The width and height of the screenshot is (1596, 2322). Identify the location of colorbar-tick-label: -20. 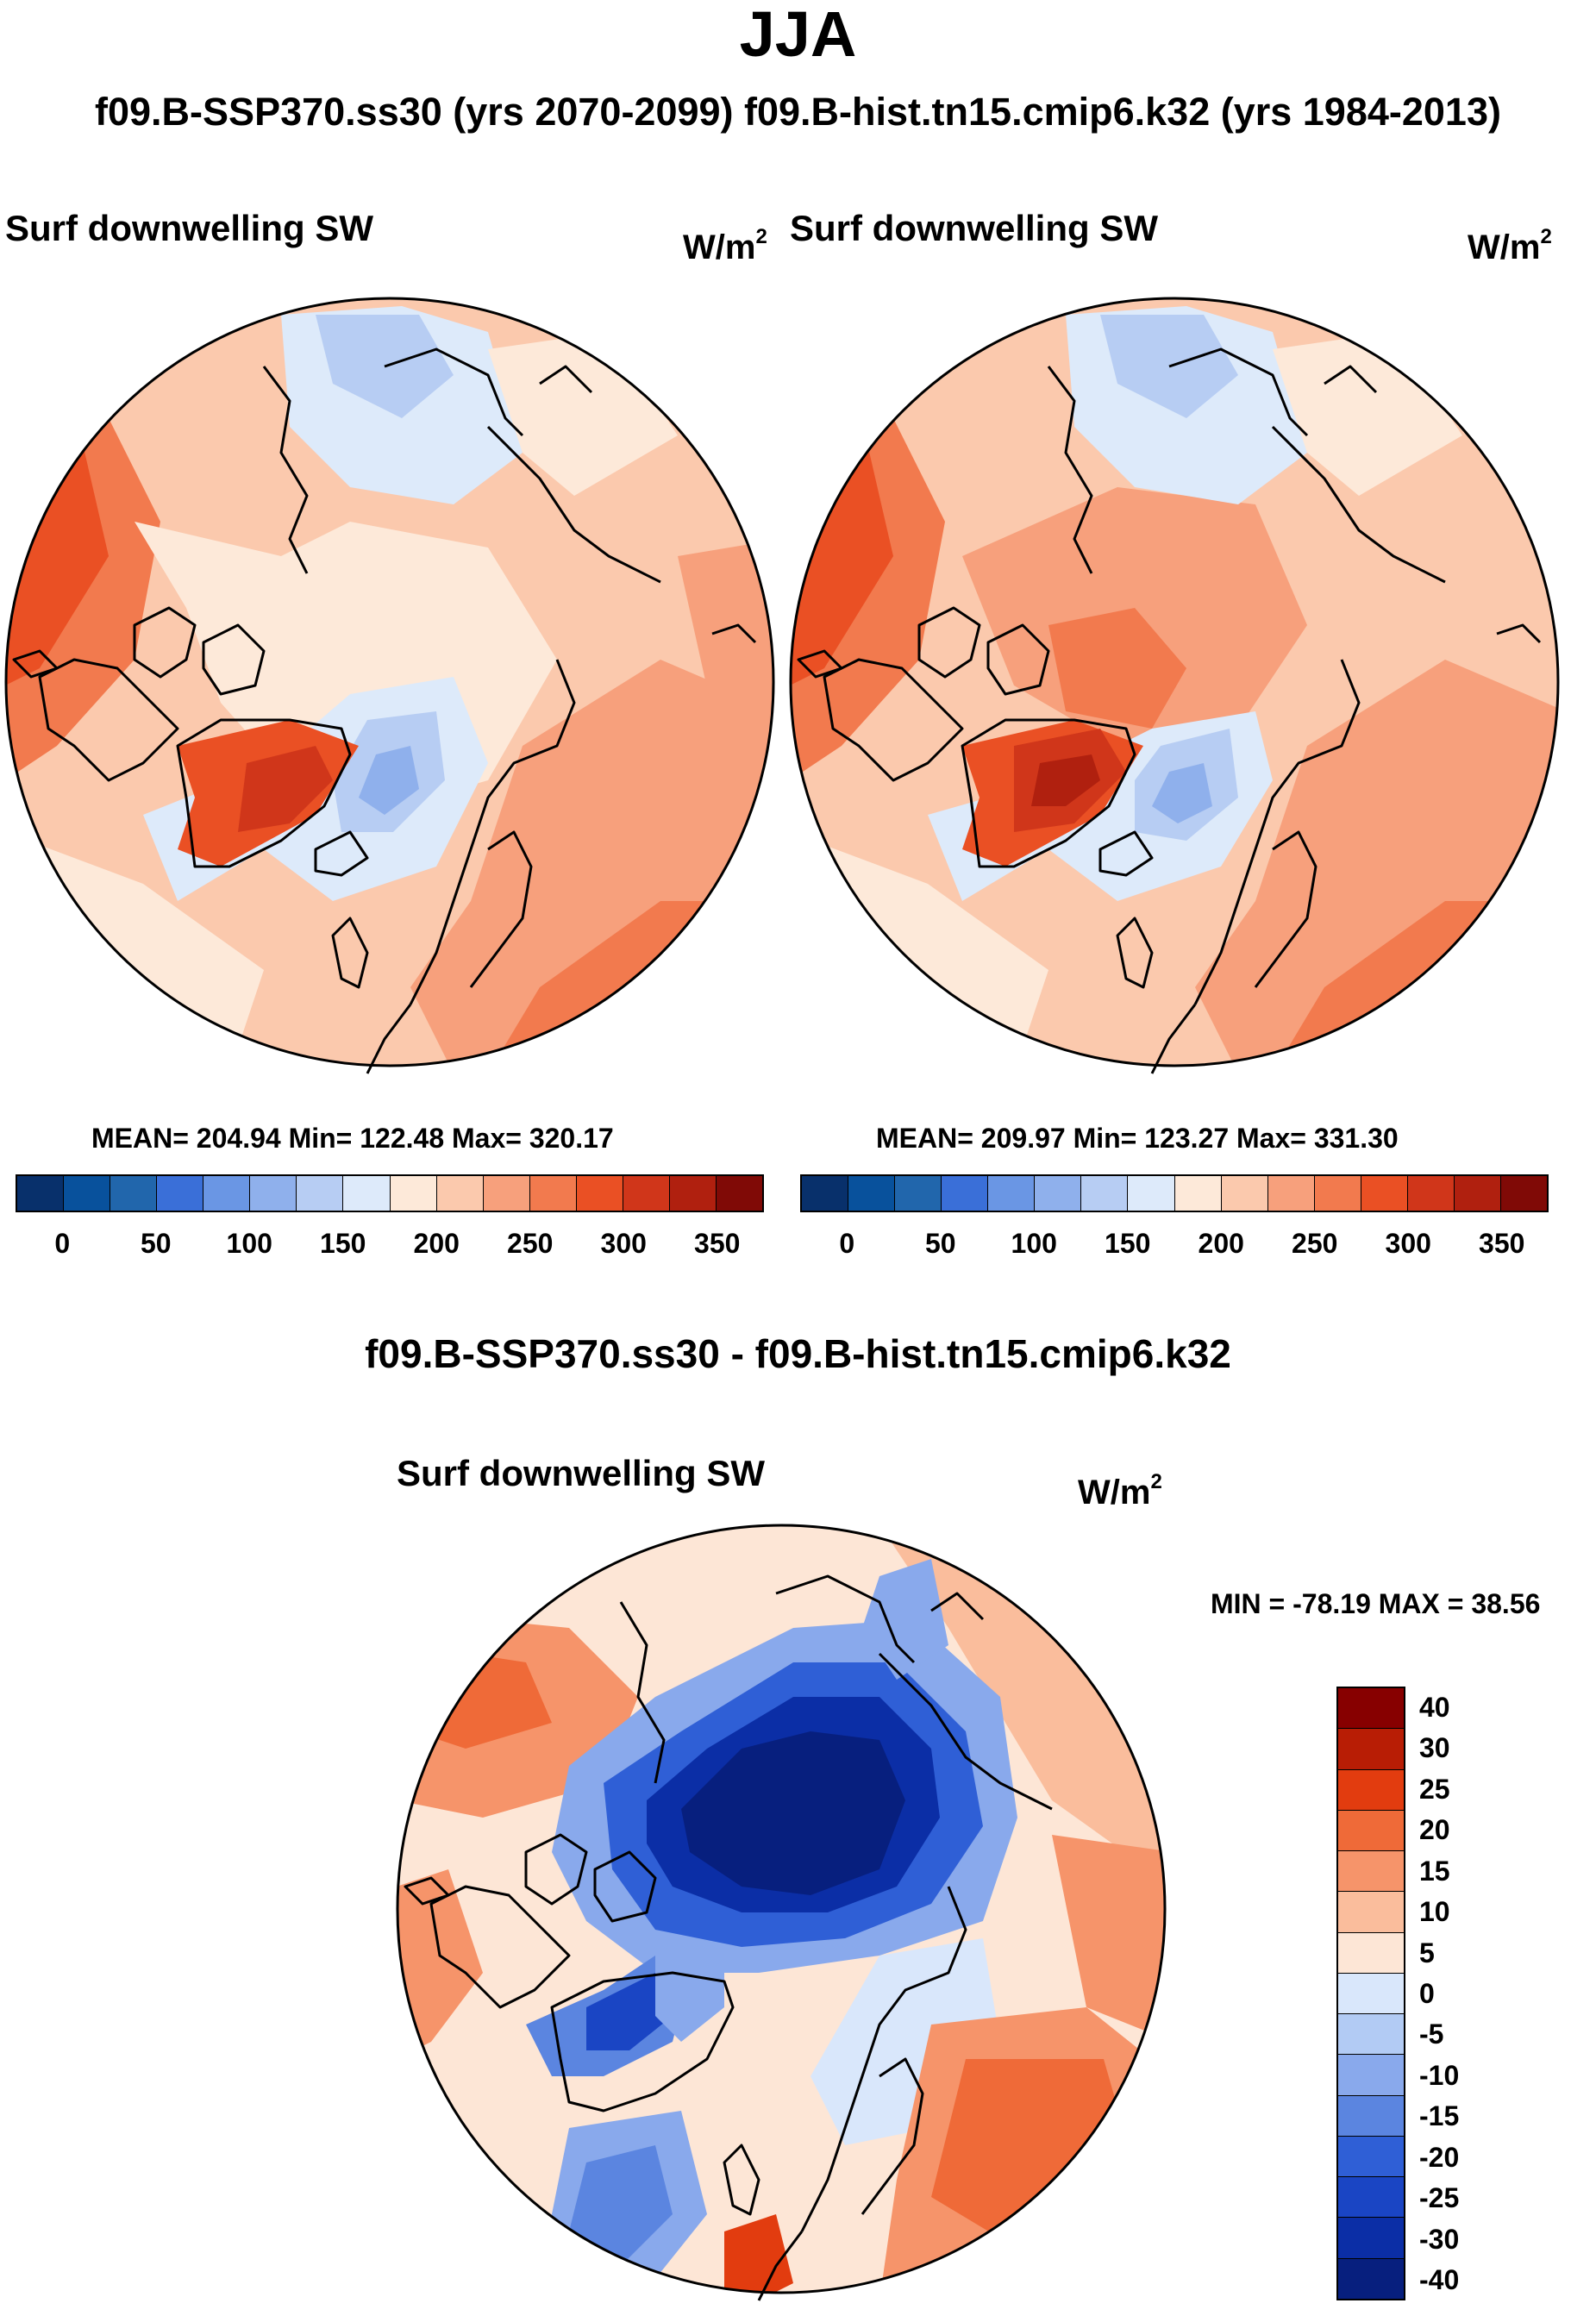
(1439, 2157).